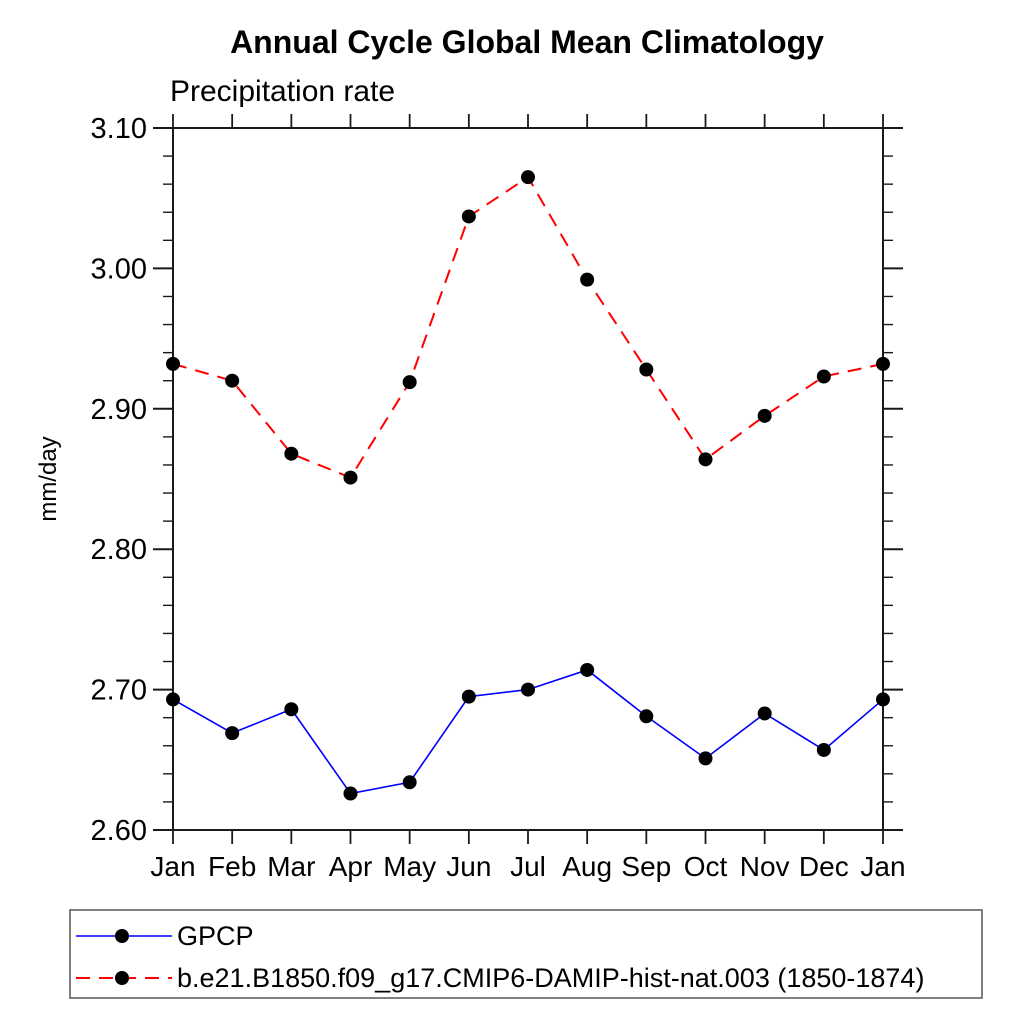 Image resolution: width=1024 pixels, height=1029 pixels. What do you see at coordinates (119, 691) in the screenshot?
I see `y-tick-label: 2.70` at bounding box center [119, 691].